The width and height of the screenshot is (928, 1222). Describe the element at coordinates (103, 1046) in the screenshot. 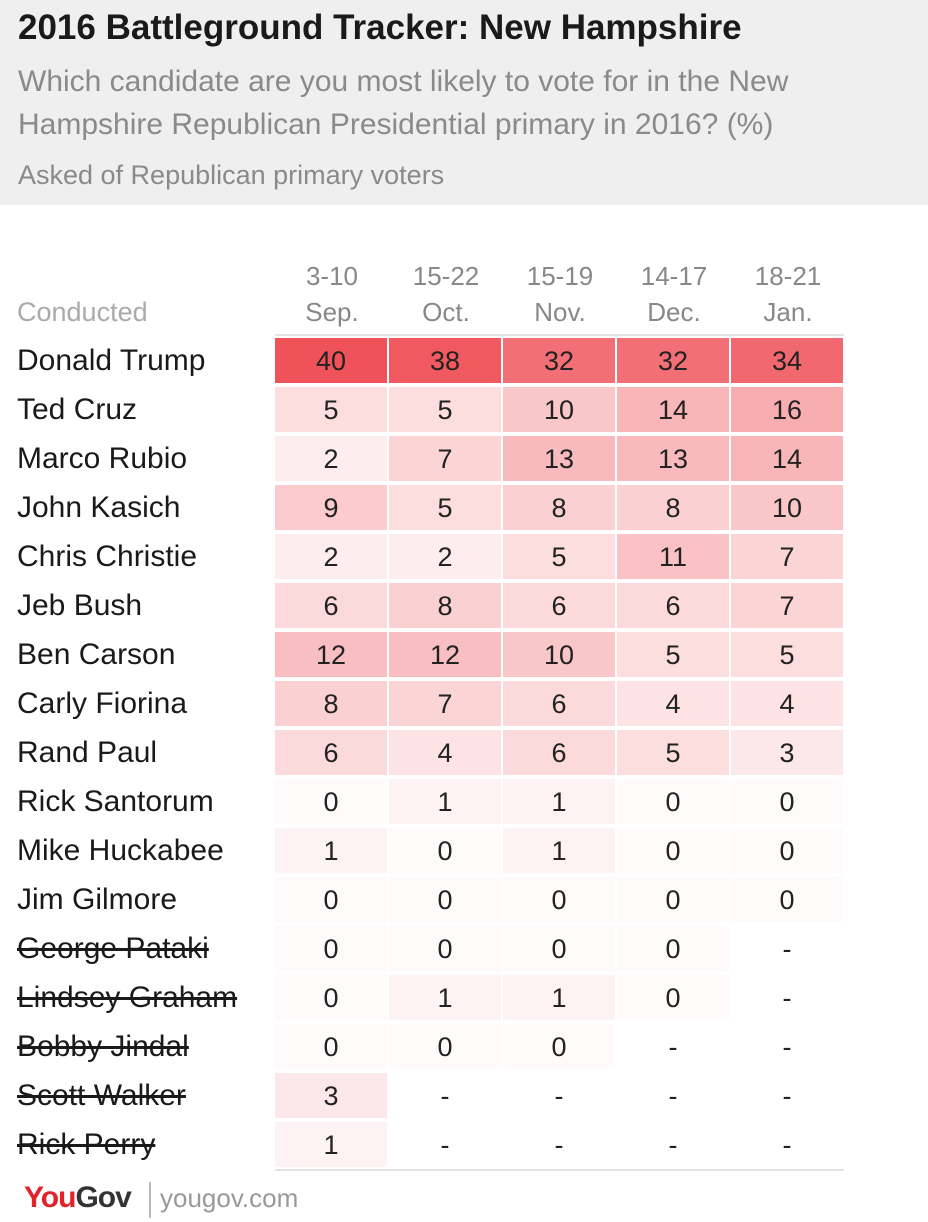

I see `candidate-name: Bobby Jindal` at that location.